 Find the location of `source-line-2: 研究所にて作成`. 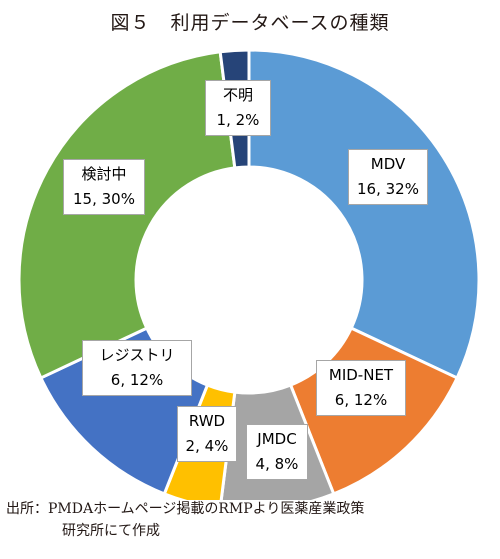

source-line-2: 研究所にて作成 is located at coordinates (111, 531).